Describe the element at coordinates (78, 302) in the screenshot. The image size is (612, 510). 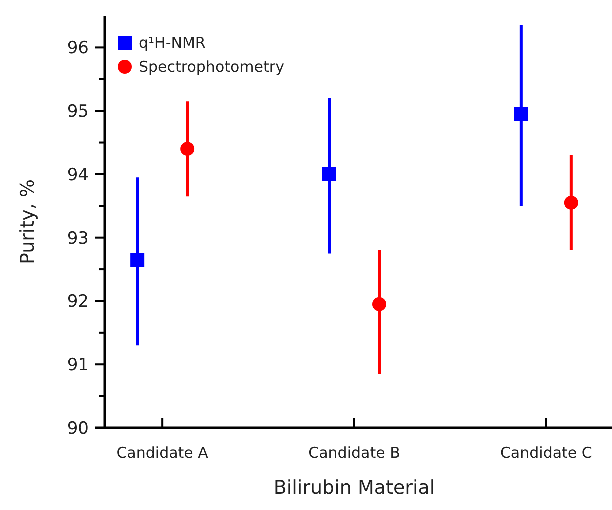
I see `y-tick-label: 92` at that location.